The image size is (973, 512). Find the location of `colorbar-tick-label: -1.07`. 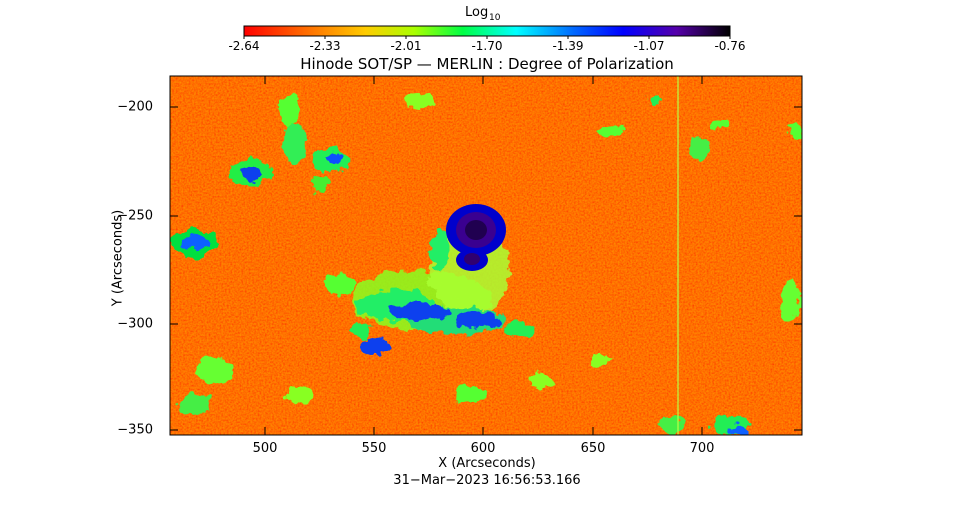

colorbar-tick-label: -1.07 is located at coordinates (649, 46).